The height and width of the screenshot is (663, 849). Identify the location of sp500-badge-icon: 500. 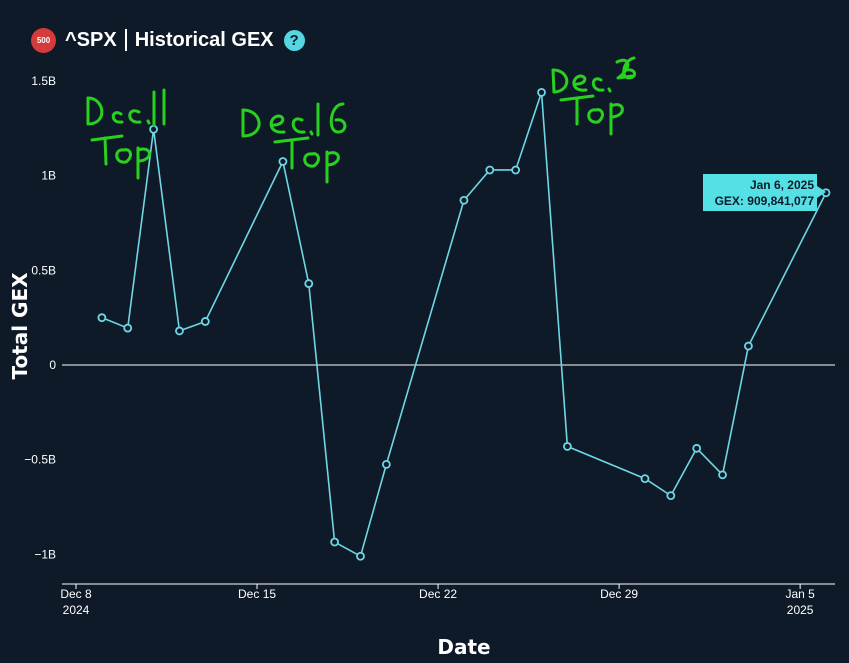
(43, 40).